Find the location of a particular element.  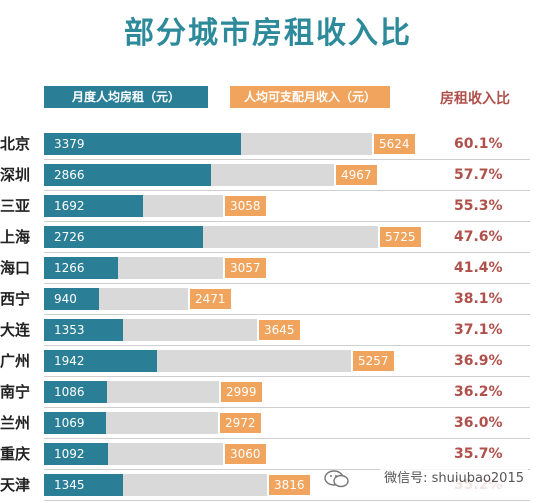

rent-value-label: 2866 is located at coordinates (69, 175).